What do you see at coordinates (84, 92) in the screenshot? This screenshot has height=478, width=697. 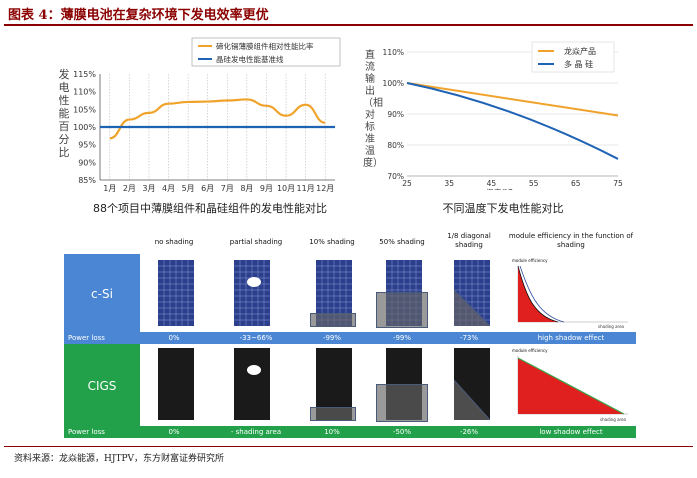 I see `chart1-ytick: 110%` at bounding box center [84, 92].